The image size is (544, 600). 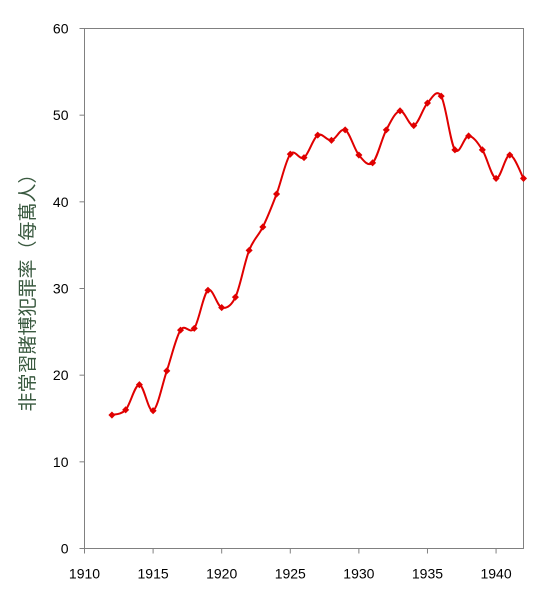 What do you see at coordinates (427, 574) in the screenshot?
I see `x-tick-label: 1935` at bounding box center [427, 574].